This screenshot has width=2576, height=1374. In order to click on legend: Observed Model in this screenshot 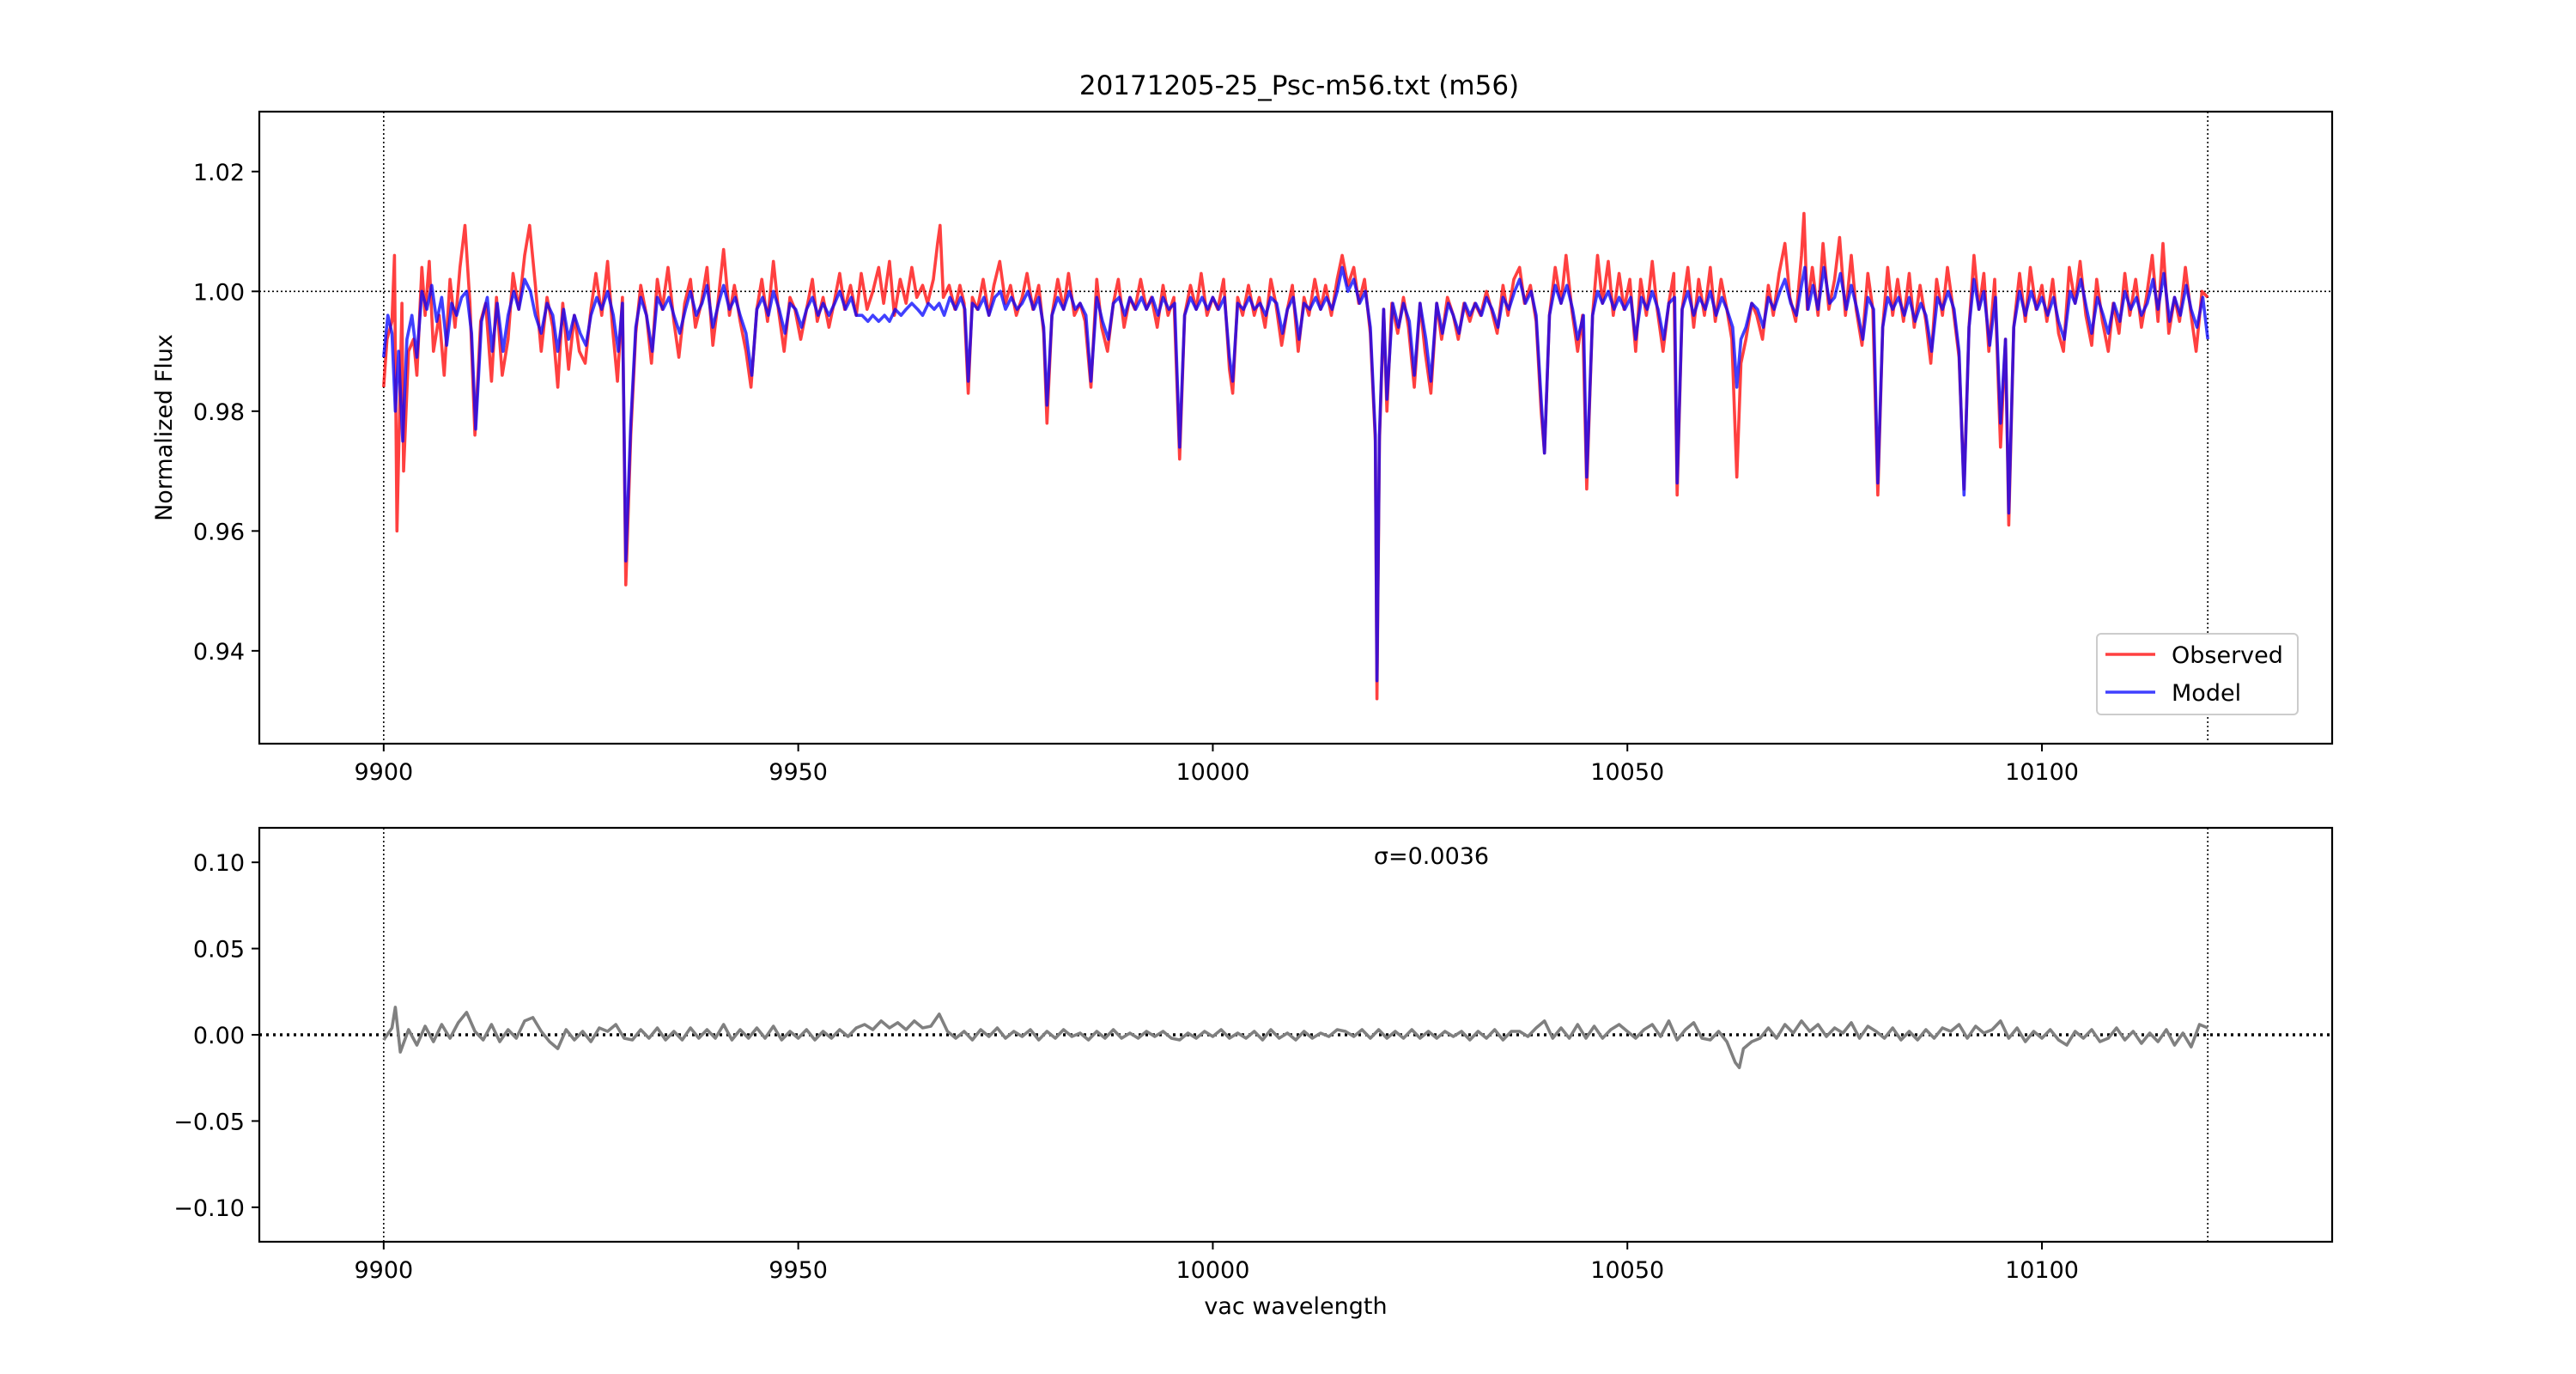, I will do `click(2197, 674)`.